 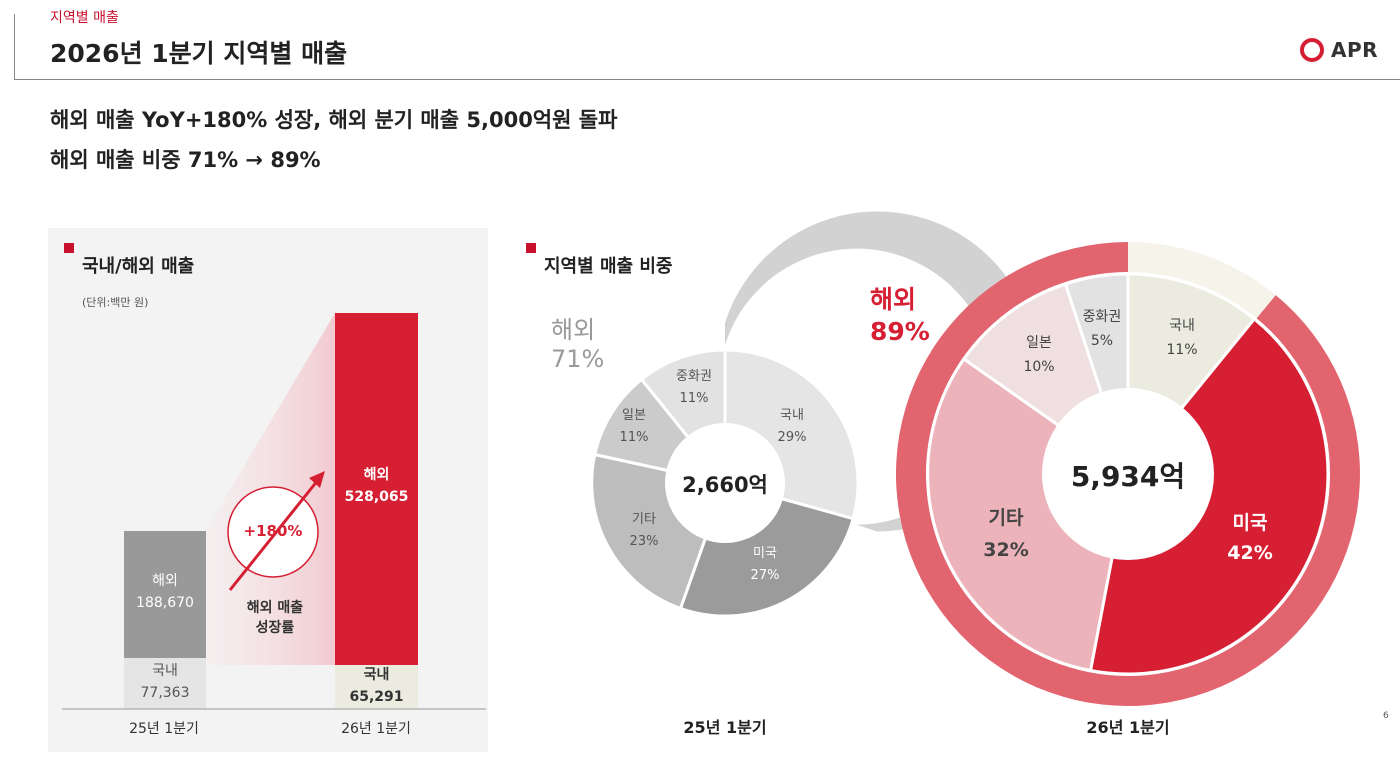 I want to click on growth-arrow-line, so click(x=274, y=535).